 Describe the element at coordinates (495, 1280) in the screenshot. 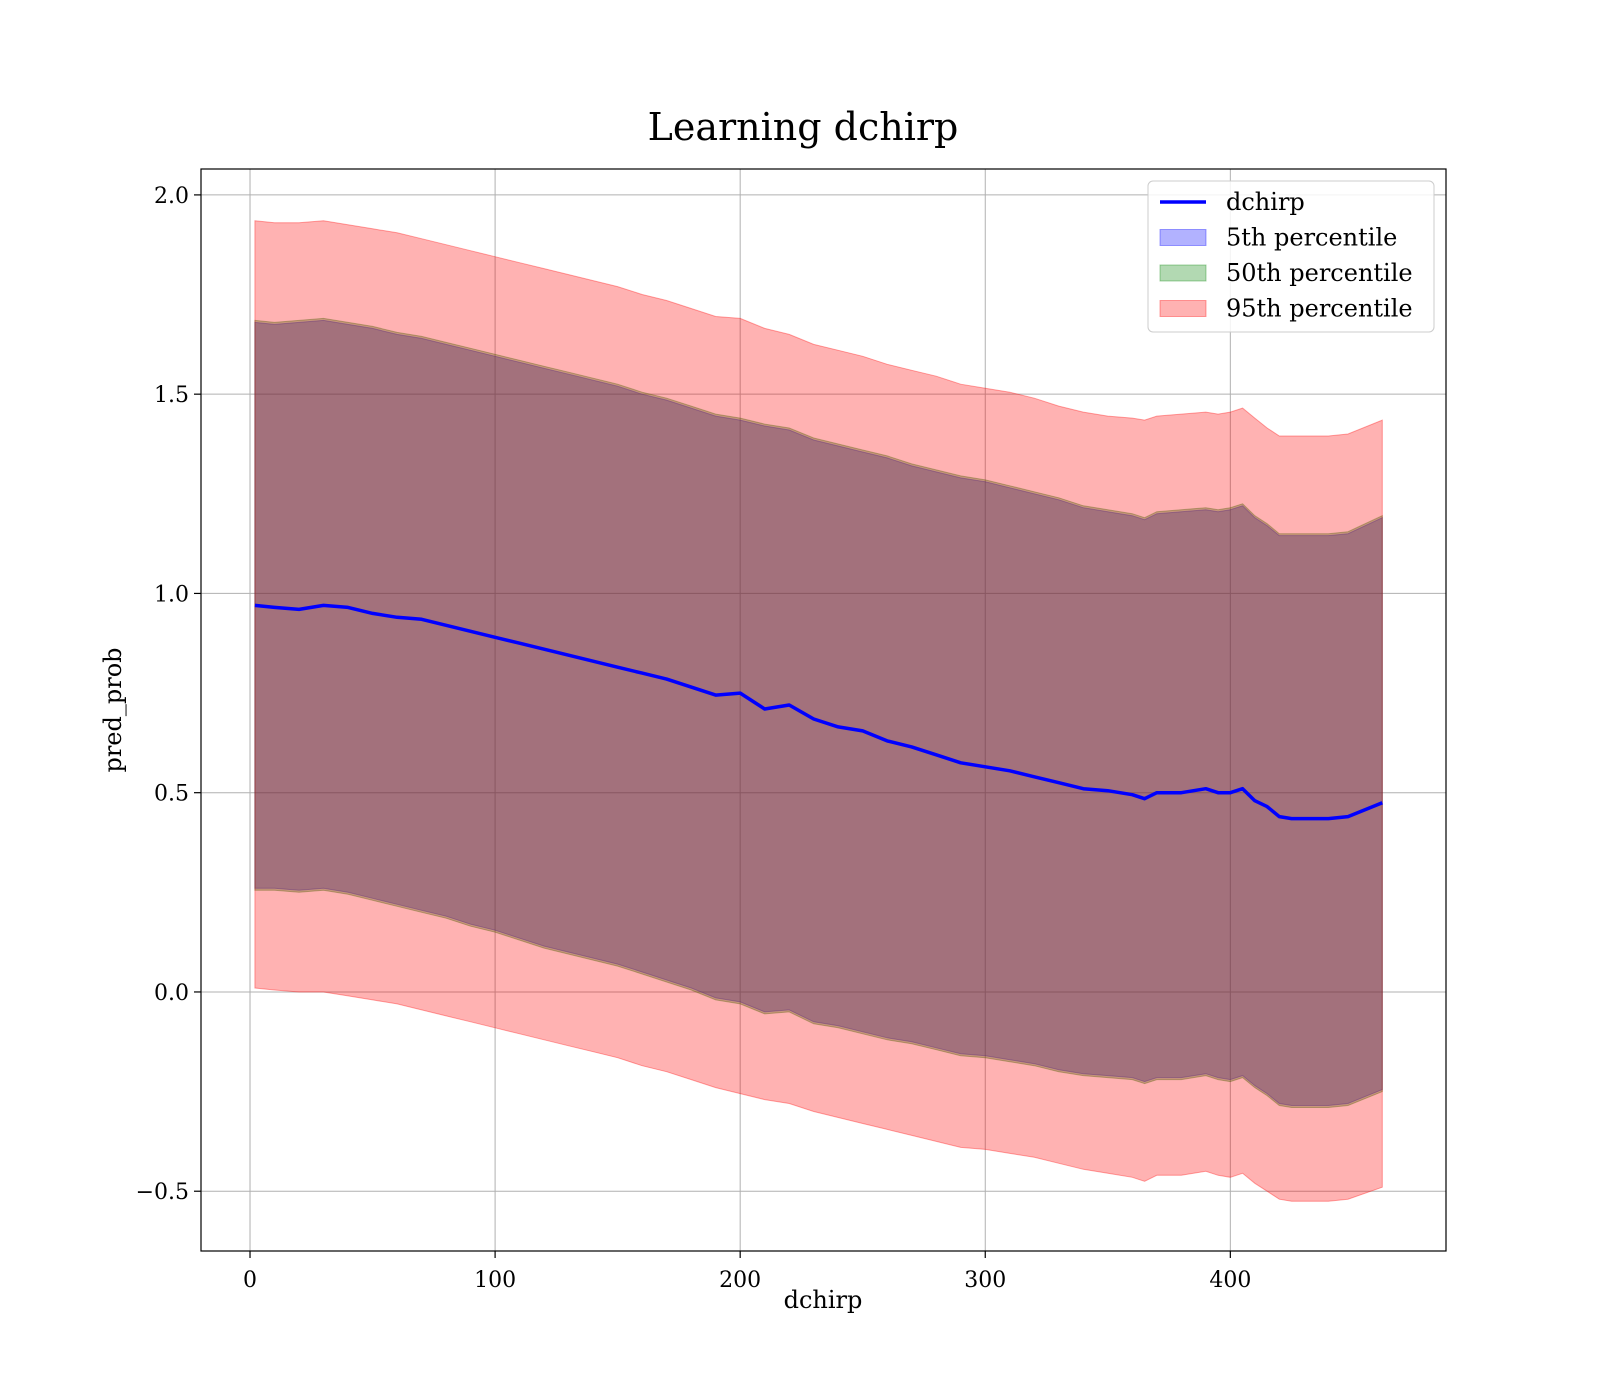

I see `x-tick-label-1: 100` at that location.